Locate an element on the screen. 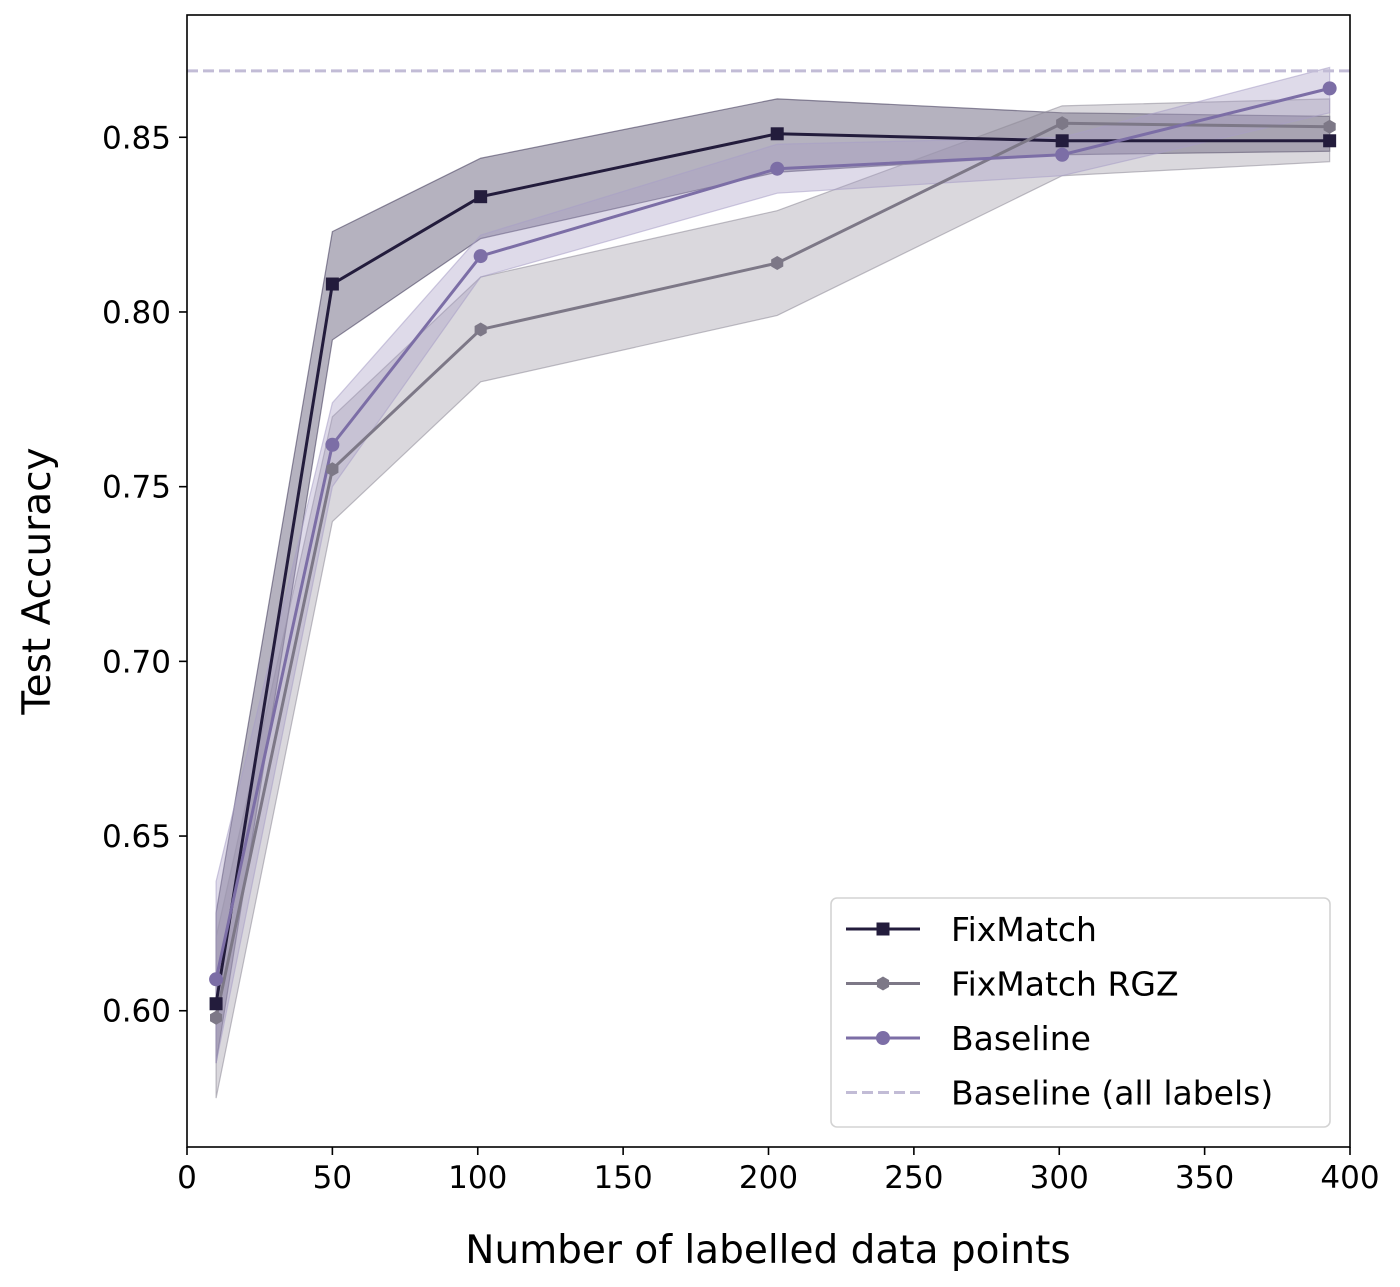  y-tick-label: 0.70 is located at coordinates (136, 662).